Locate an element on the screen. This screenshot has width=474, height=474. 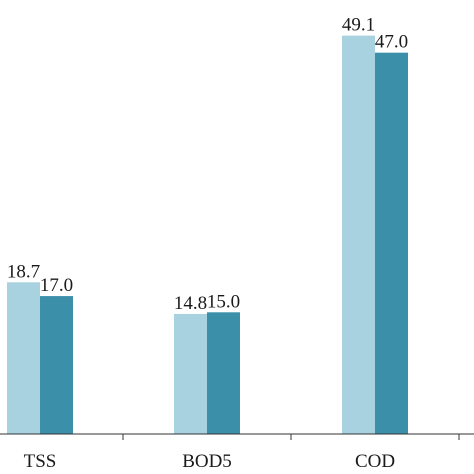
data-label-cod-series-1: 49.1 is located at coordinates (358, 25).